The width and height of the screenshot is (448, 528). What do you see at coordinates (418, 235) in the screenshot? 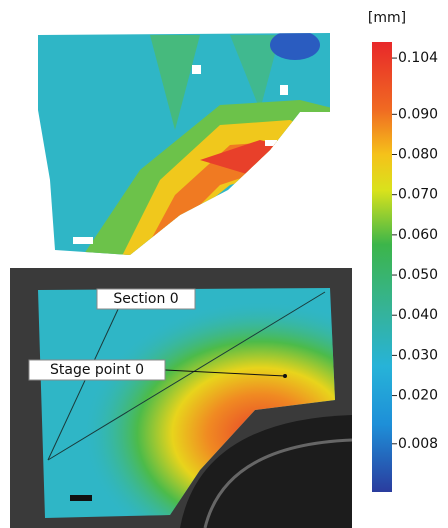
I see `tick-label: 0.060` at bounding box center [418, 235].